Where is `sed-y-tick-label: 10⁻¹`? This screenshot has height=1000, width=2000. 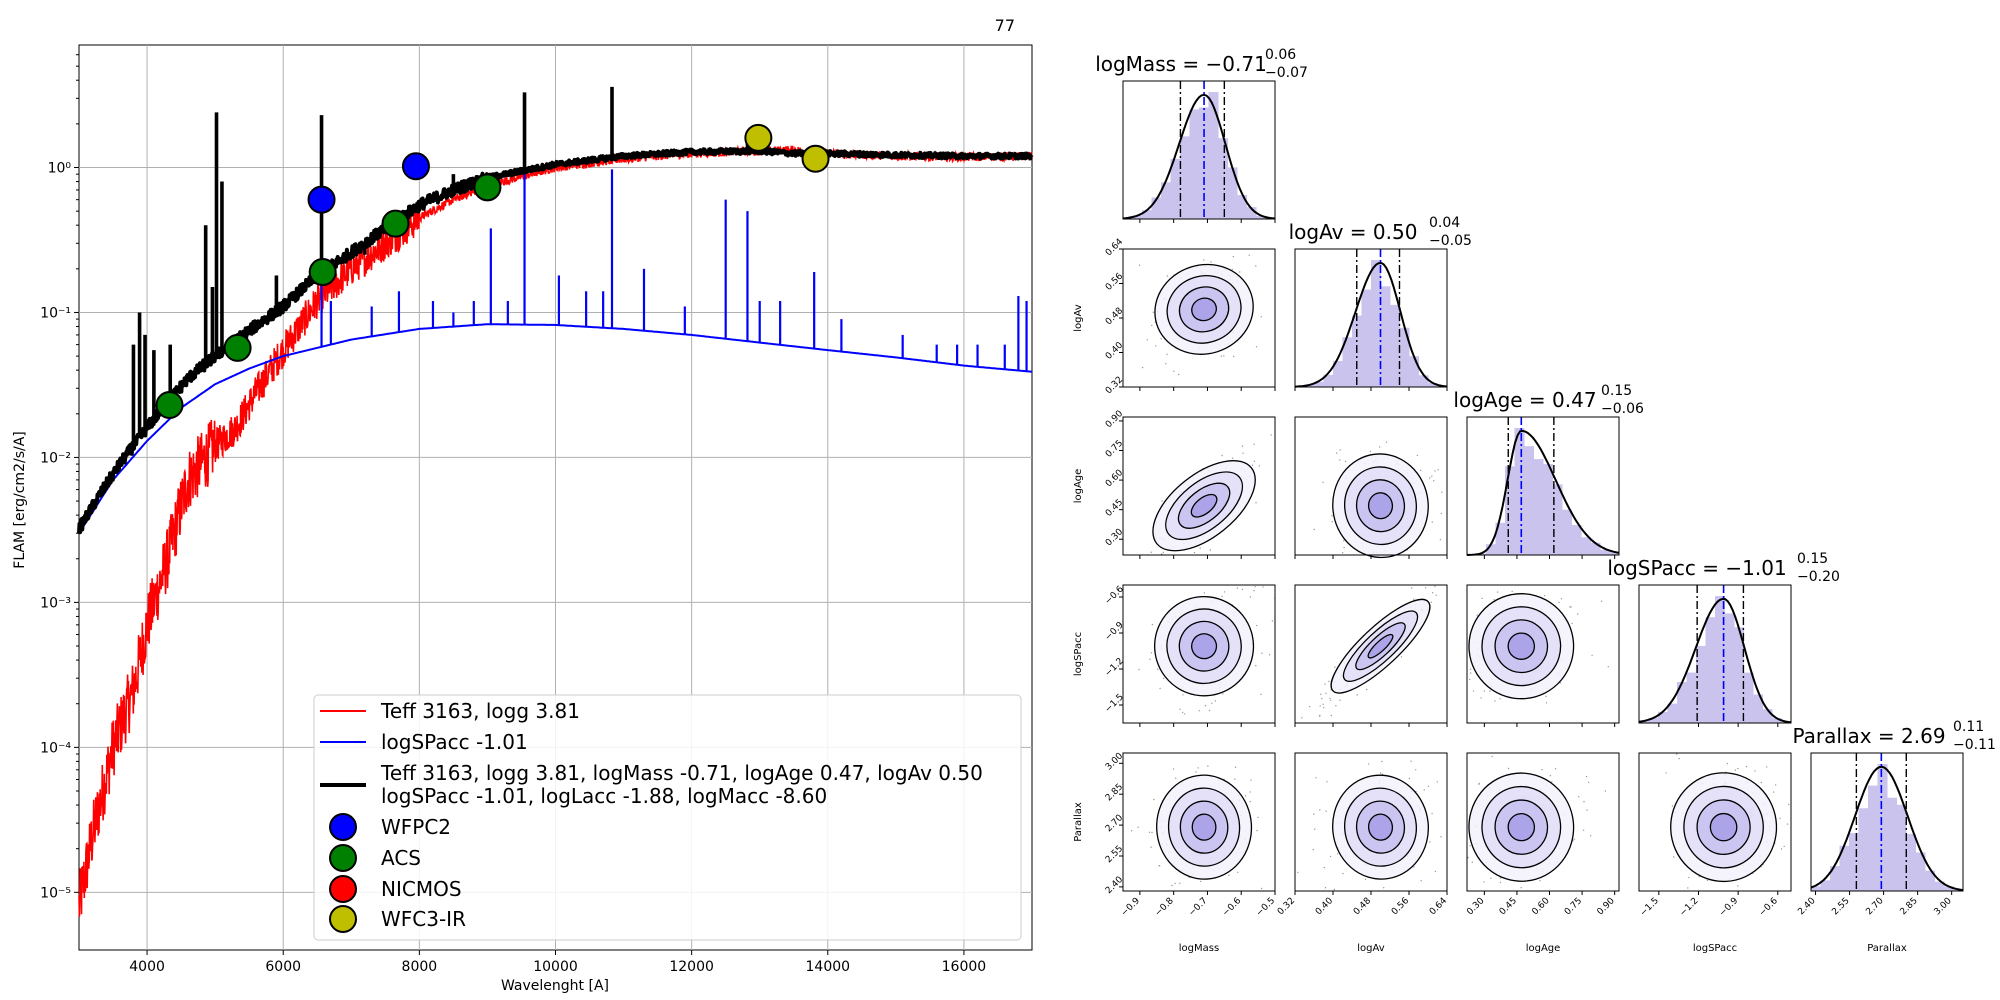
sed-y-tick-label: 10⁻¹ is located at coordinates (55, 313).